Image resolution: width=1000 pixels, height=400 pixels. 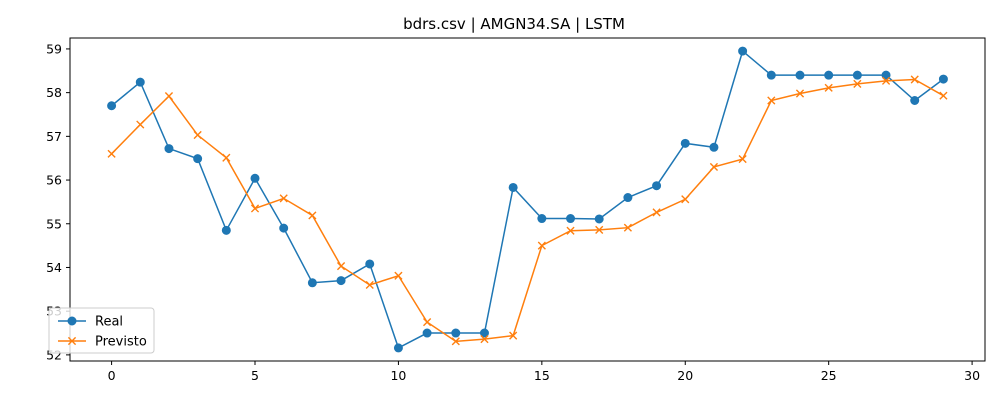 What do you see at coordinates (54, 48) in the screenshot?
I see `y-tick-label: 59` at bounding box center [54, 48].